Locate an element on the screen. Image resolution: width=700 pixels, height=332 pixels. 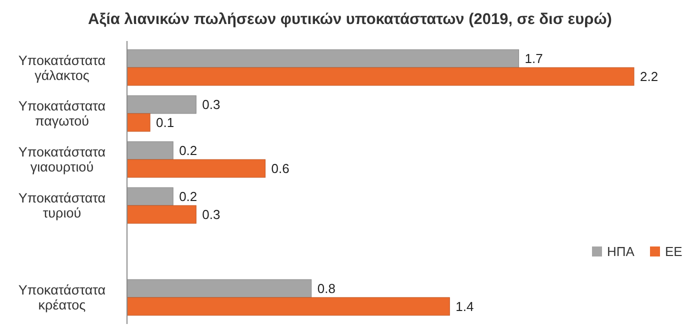
legend-label: ΕΕ is located at coordinates (674, 252).